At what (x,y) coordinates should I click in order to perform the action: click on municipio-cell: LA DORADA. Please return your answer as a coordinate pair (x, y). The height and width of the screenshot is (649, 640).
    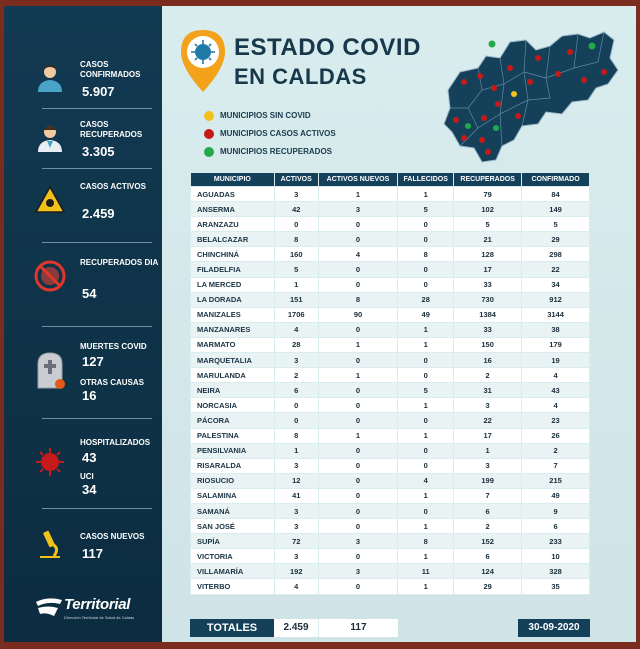
    Looking at the image, I should click on (232, 299).